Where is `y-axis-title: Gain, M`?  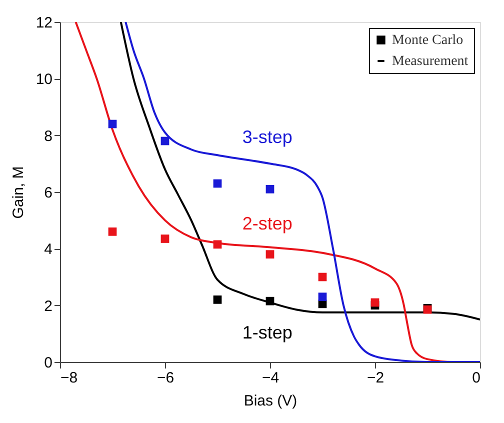 y-axis-title: Gain, M is located at coordinates (18, 192).